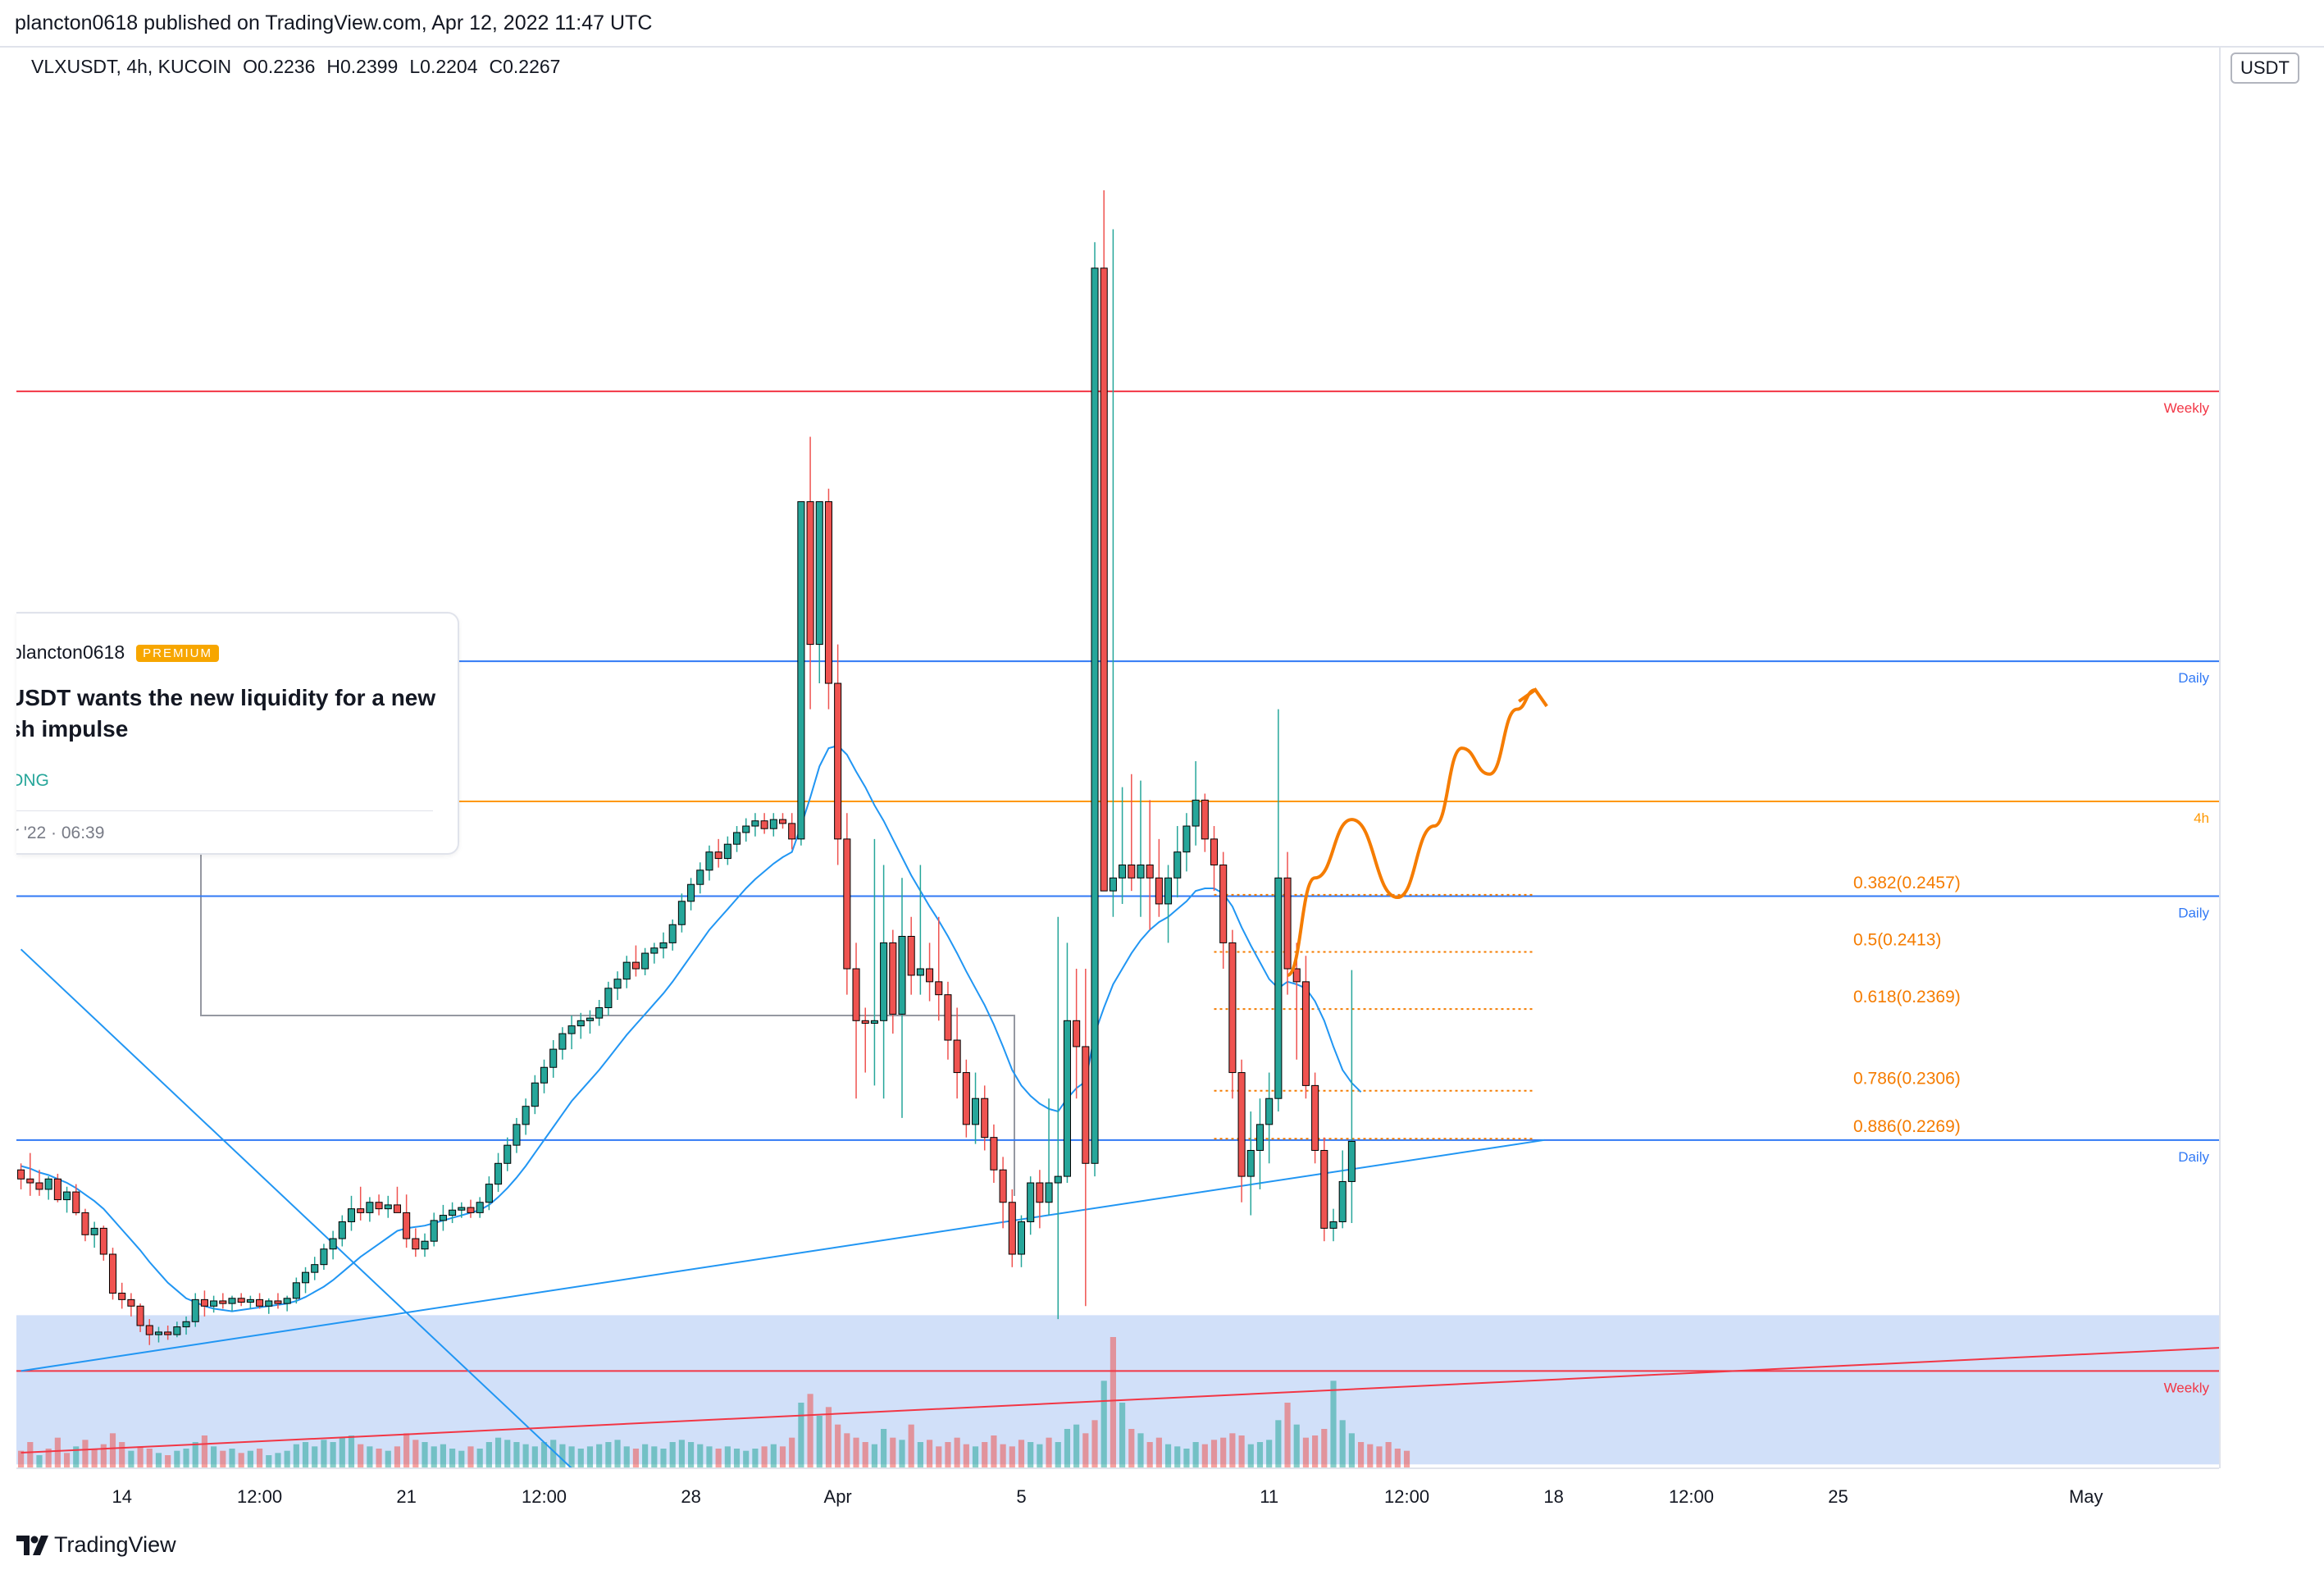  Describe the element at coordinates (2265, 68) in the screenshot. I see `currency-badge: USDT` at that location.